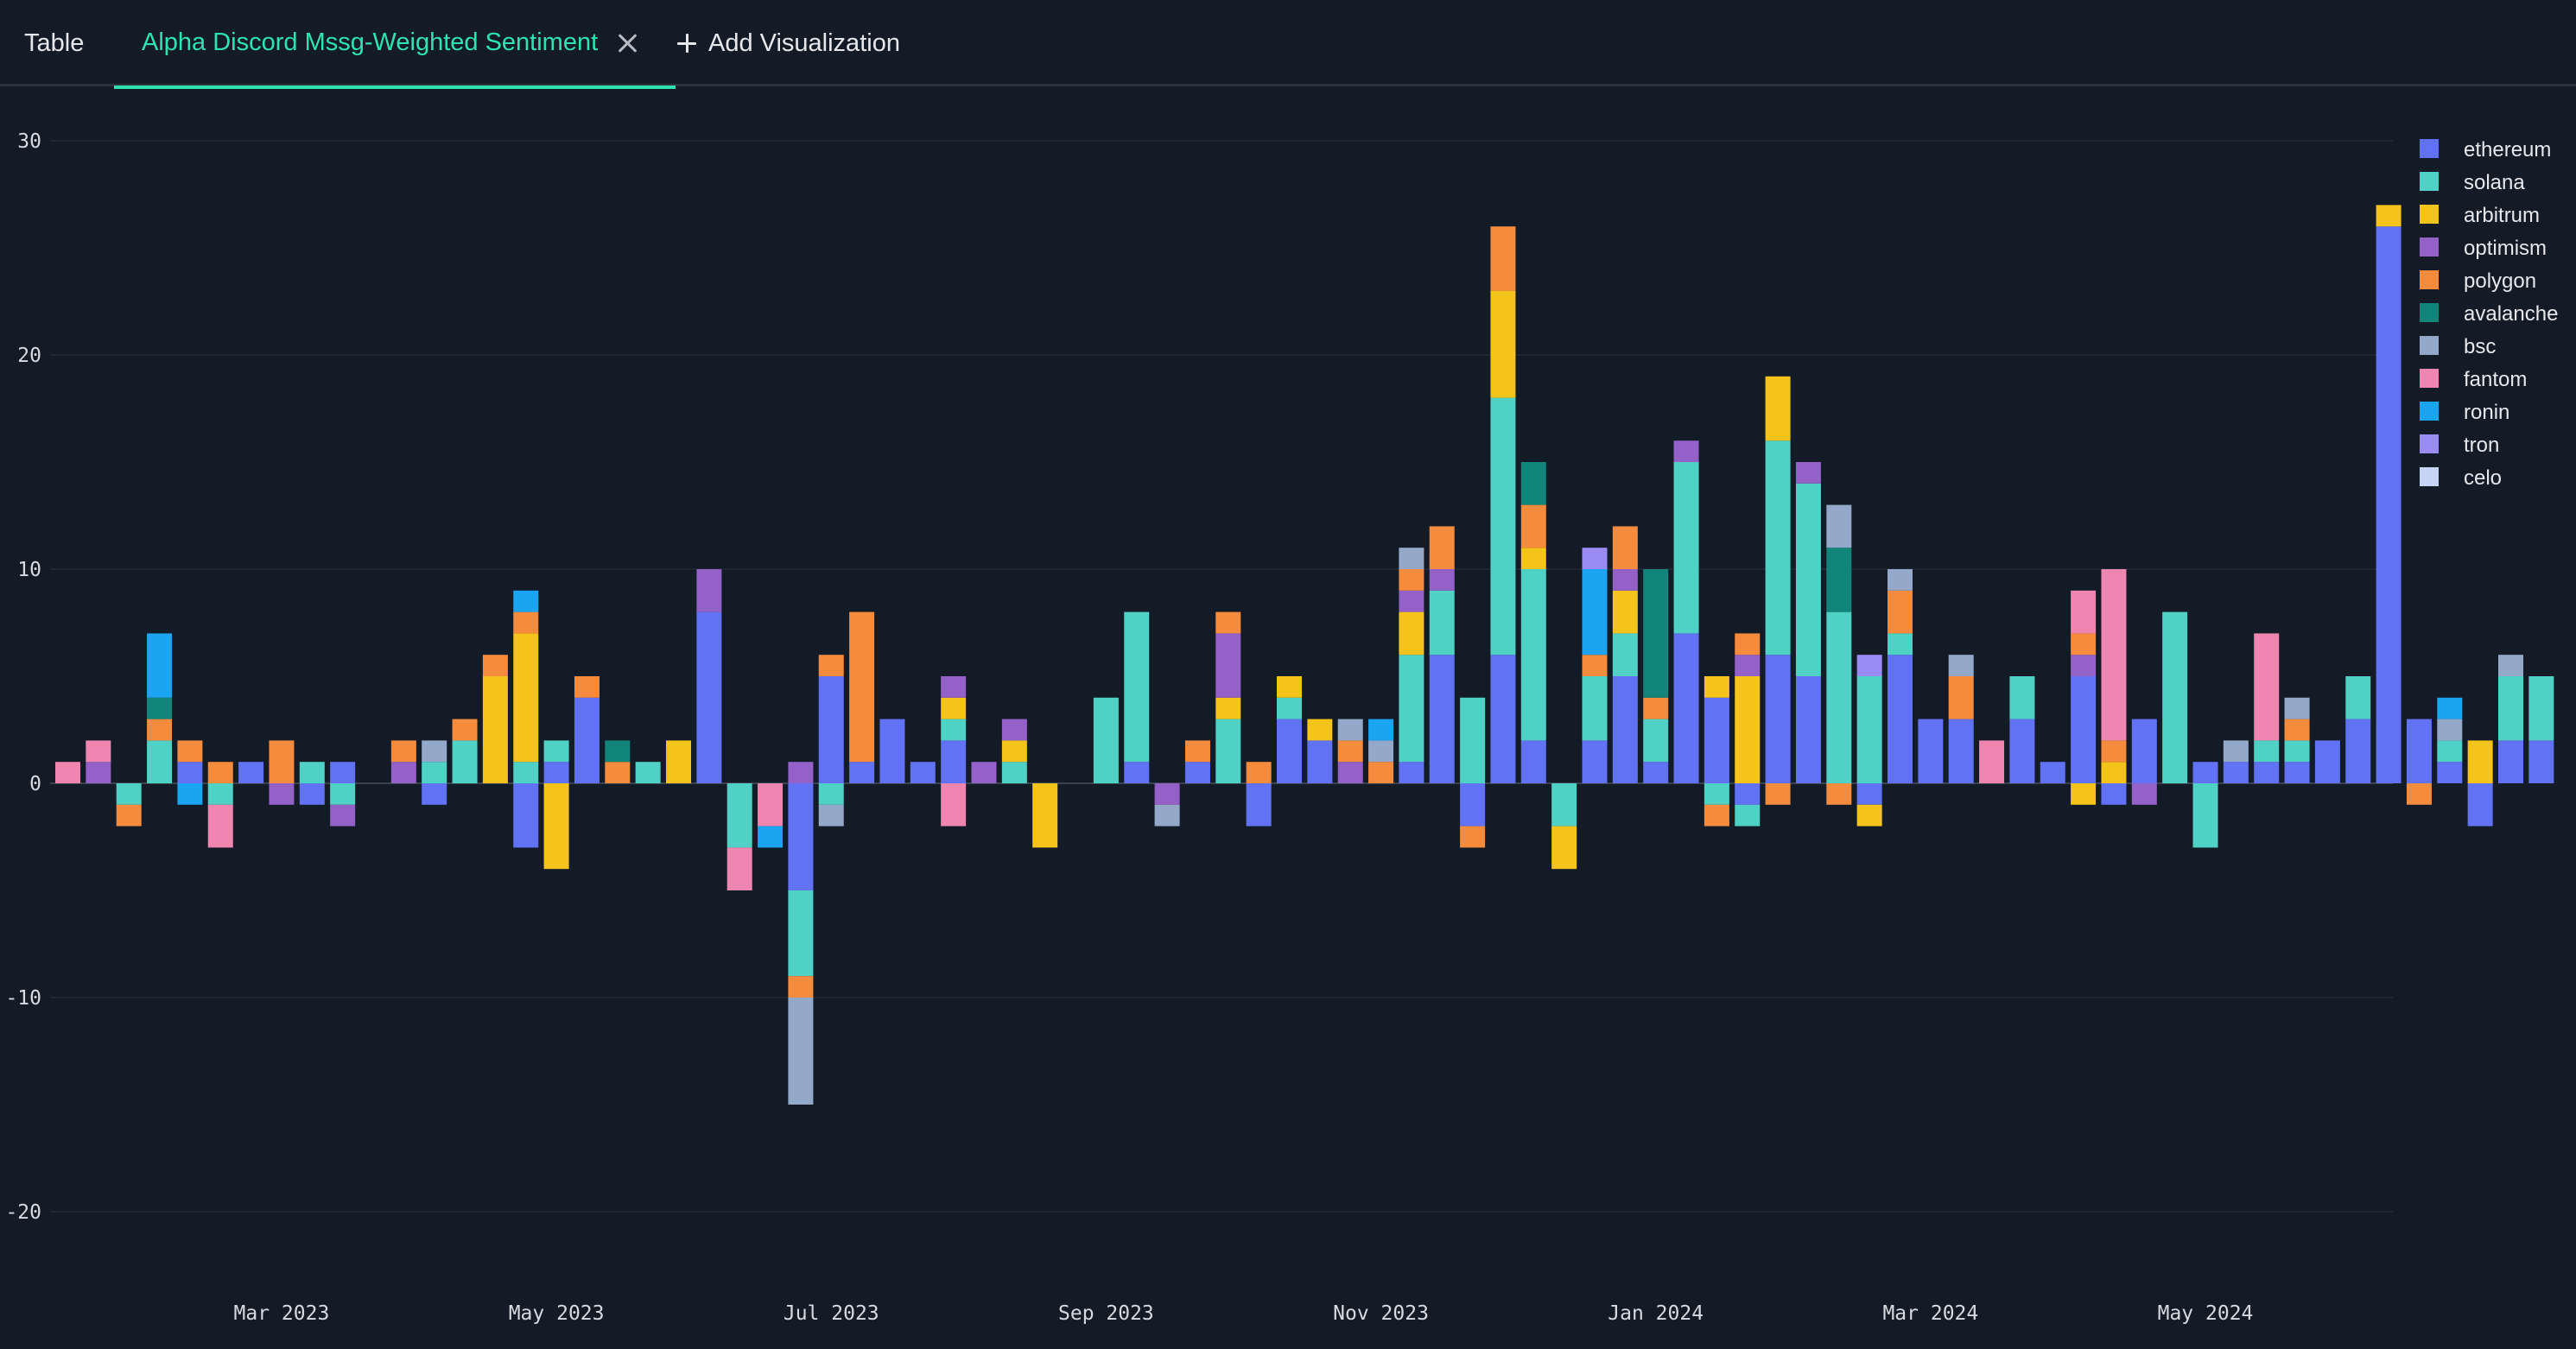 The width and height of the screenshot is (2576, 1349). Describe the element at coordinates (395, 44) in the screenshot. I see `tab-alpha-discord-sentiment: Alpha Discord Mssg-Weighted Sentiment` at that location.